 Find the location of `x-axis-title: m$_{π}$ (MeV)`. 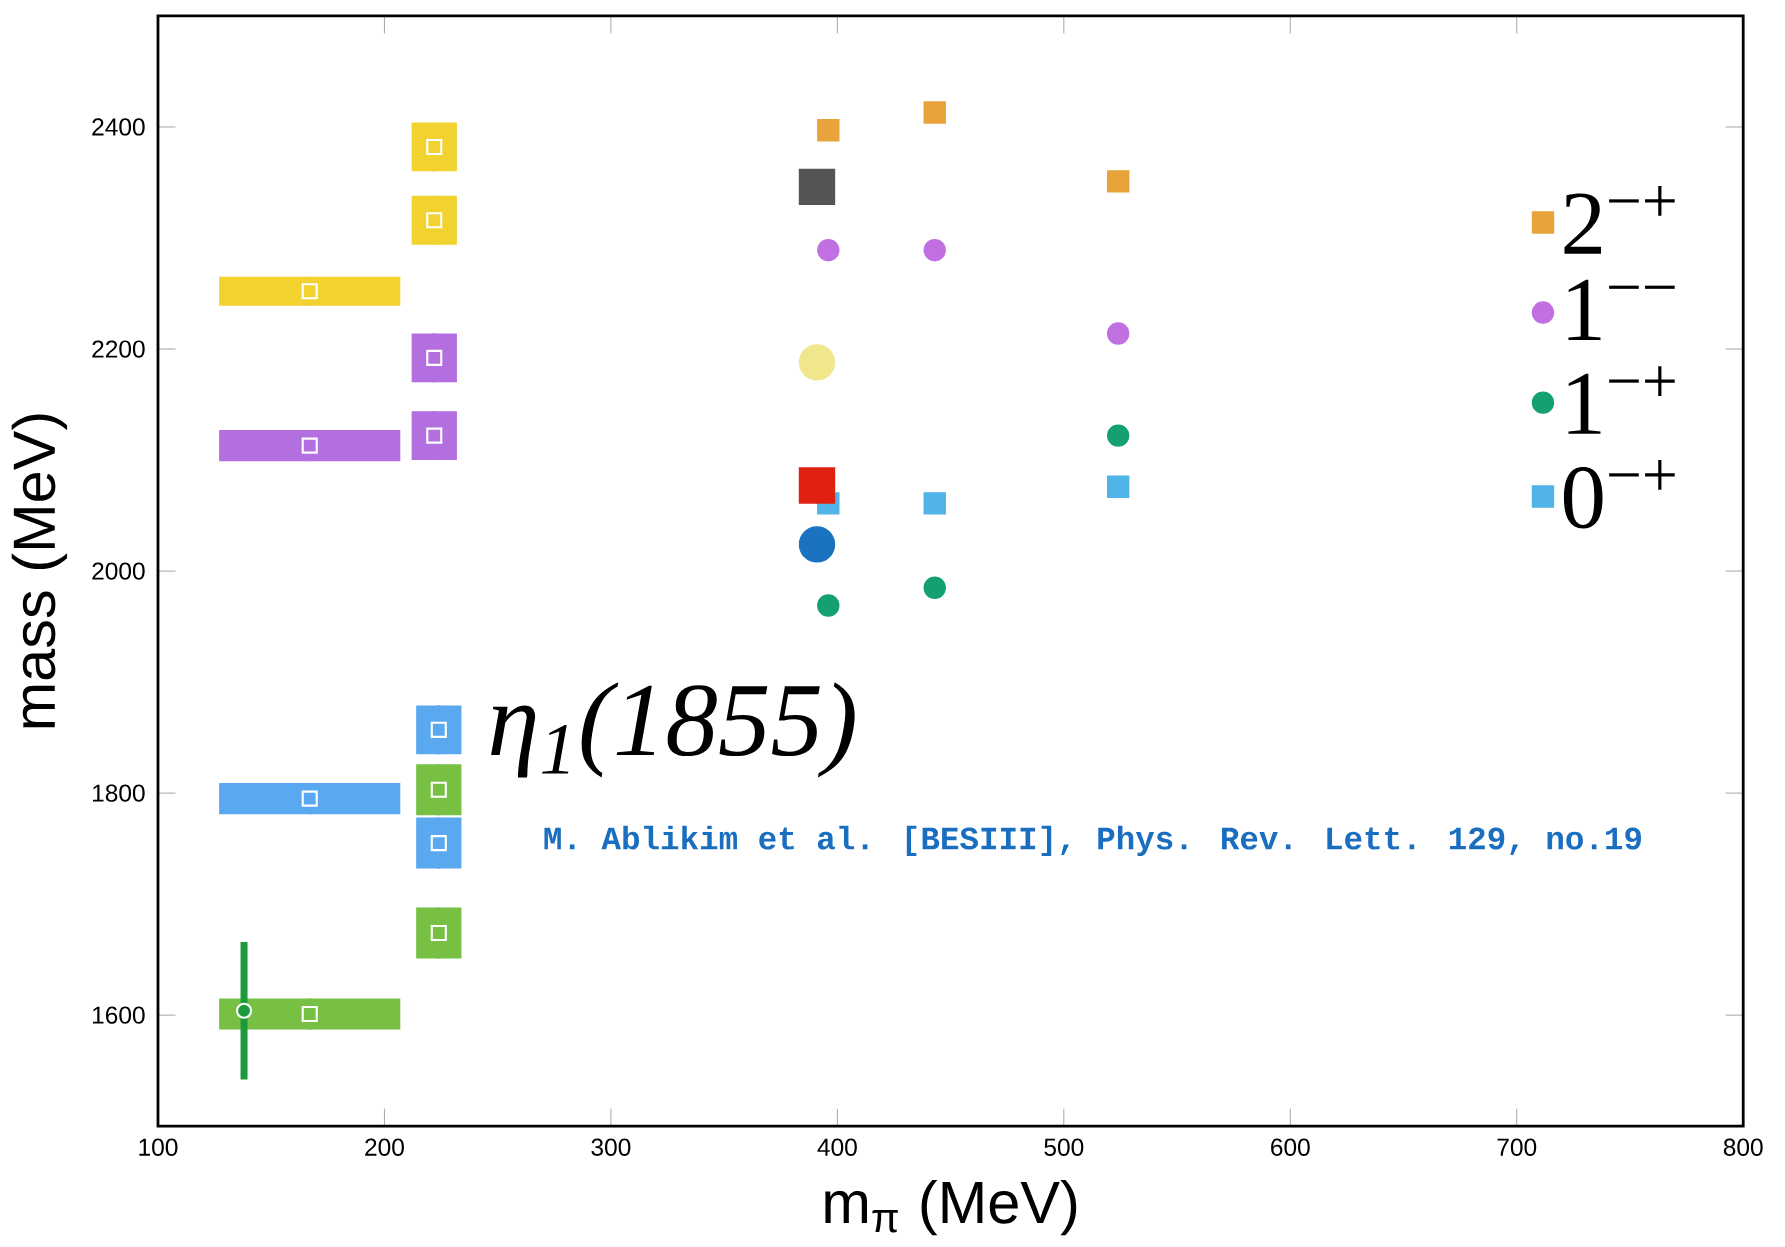

x-axis-title: m$_{π}$ (MeV) is located at coordinates (951, 1207).